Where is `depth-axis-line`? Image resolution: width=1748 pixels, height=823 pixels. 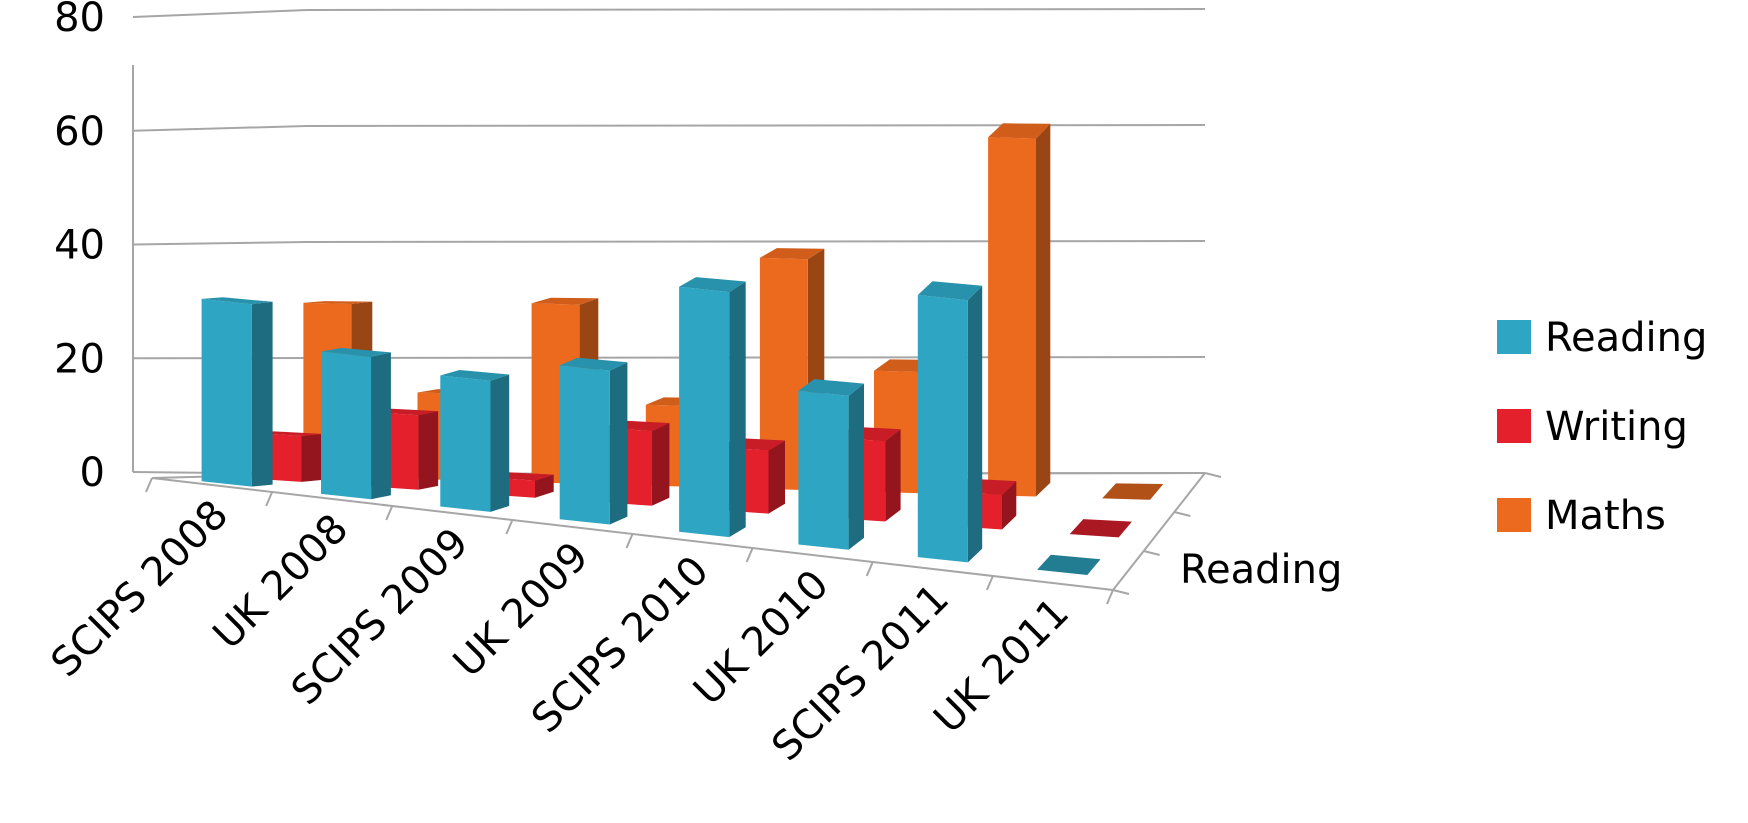
depth-axis-line is located at coordinates (1159, 531).